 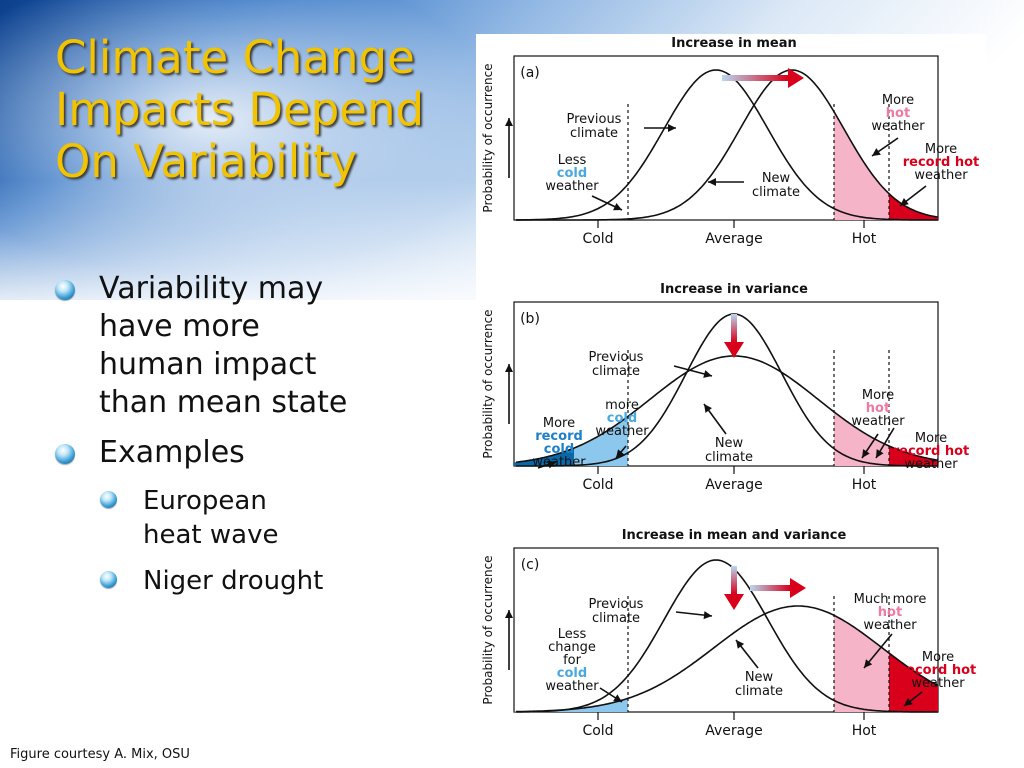 What do you see at coordinates (559, 462) in the screenshot?
I see `record-cold-weather-note: weather` at bounding box center [559, 462].